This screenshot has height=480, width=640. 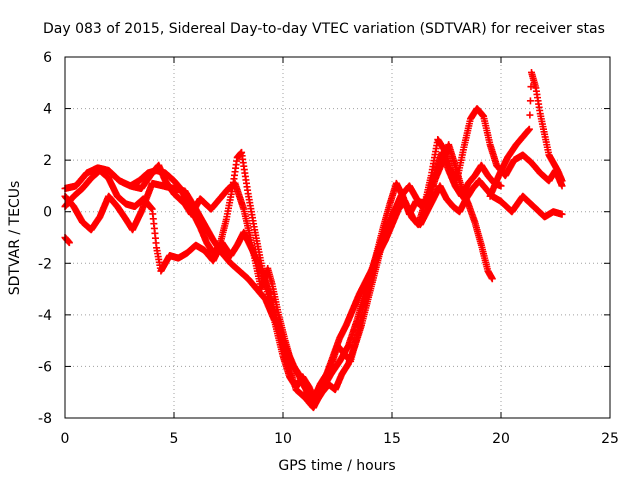 I want to click on y-tick-label: 6, so click(x=47, y=58).